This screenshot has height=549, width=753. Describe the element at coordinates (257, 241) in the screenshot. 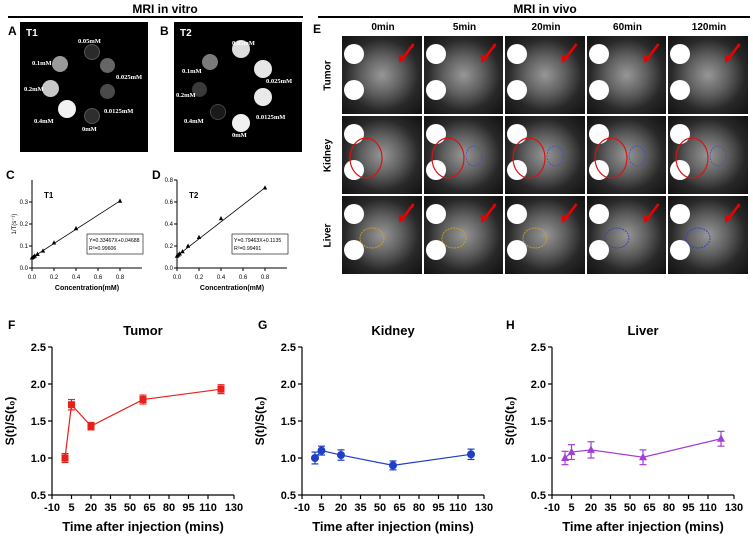

I see `equation-text: Y=0.79463X+0.1135` at that location.